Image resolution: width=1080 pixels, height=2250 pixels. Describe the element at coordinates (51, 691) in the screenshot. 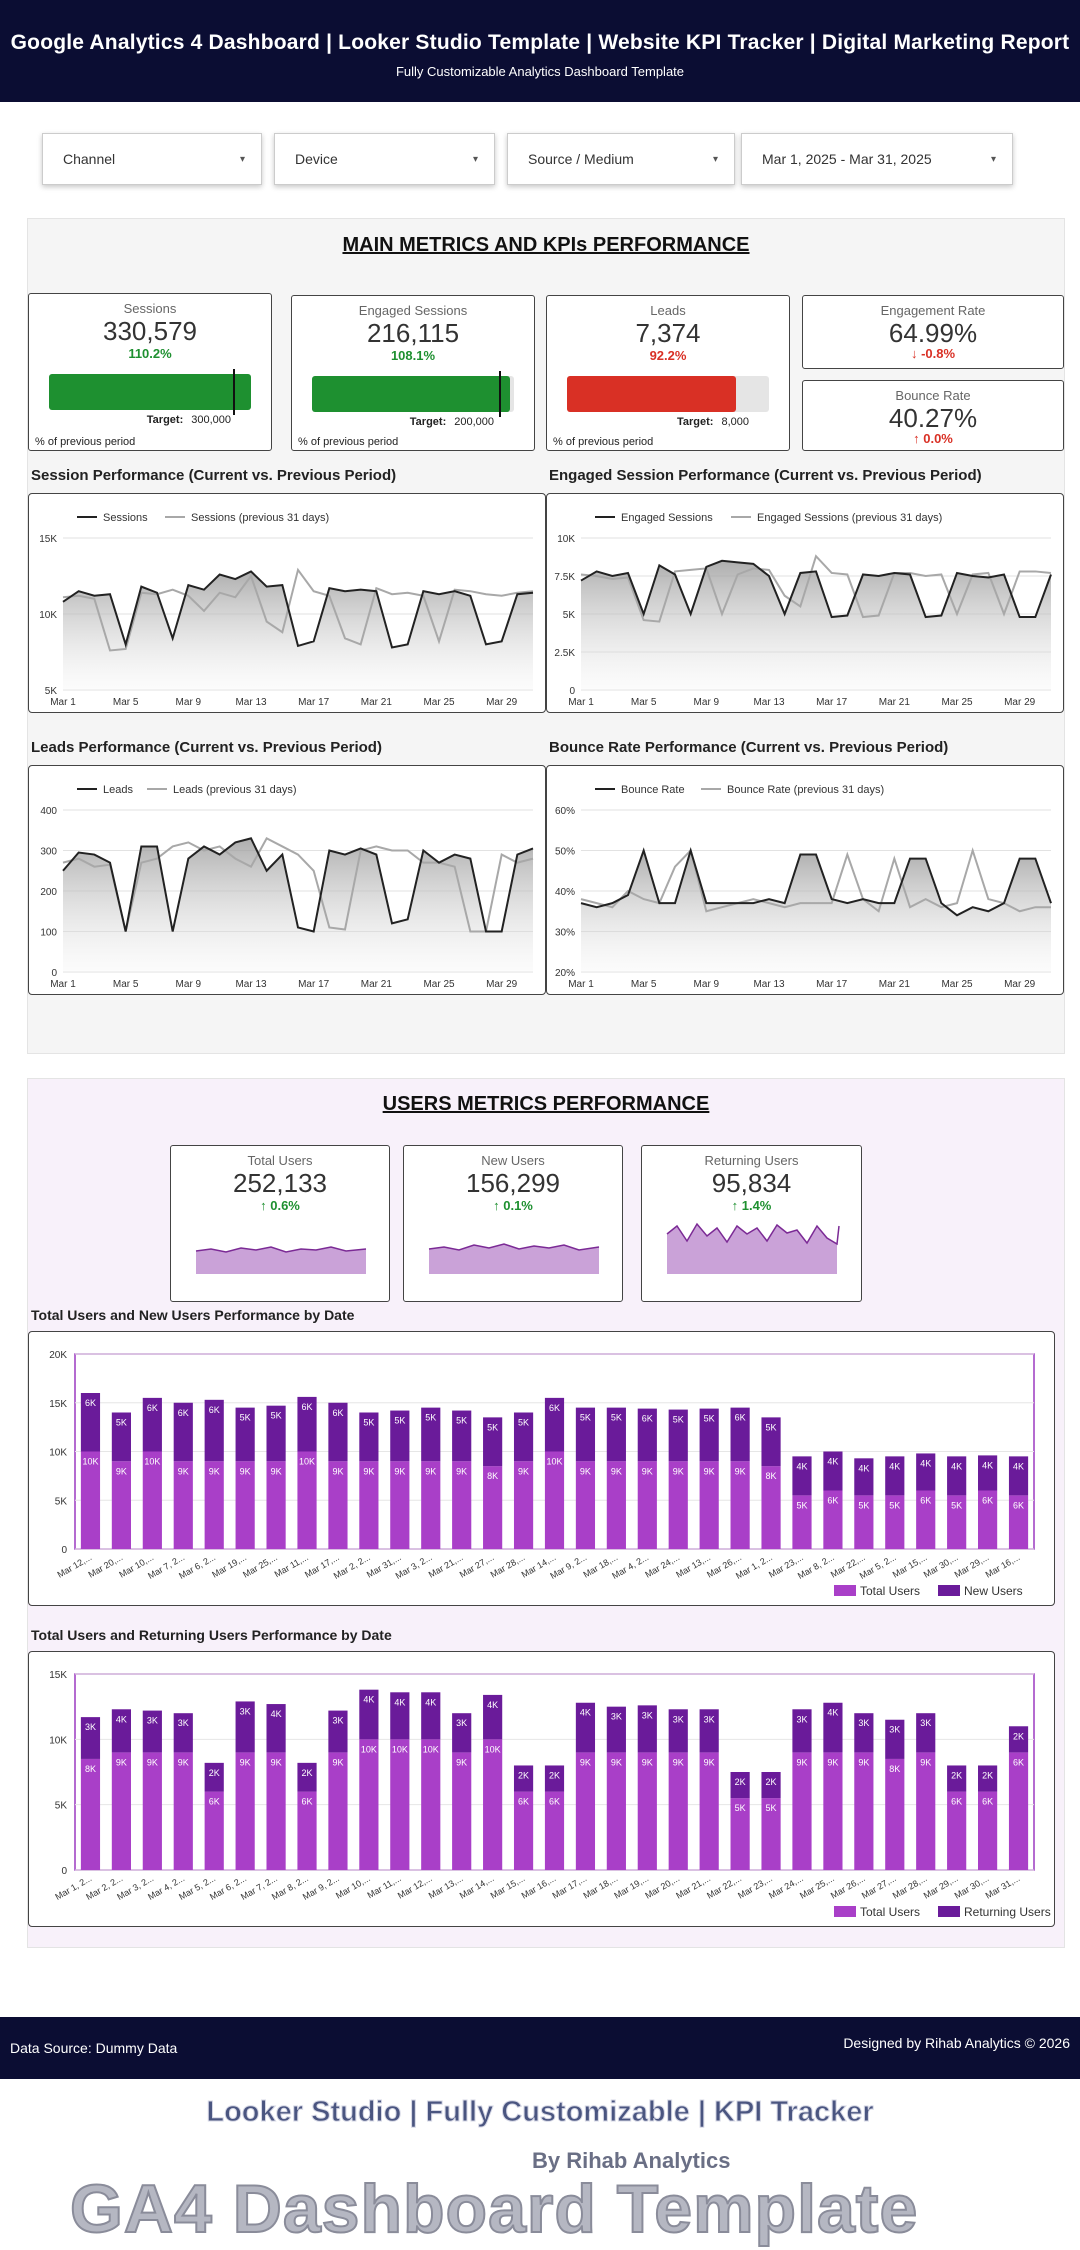

I see `y-tick-label: 5K` at that location.